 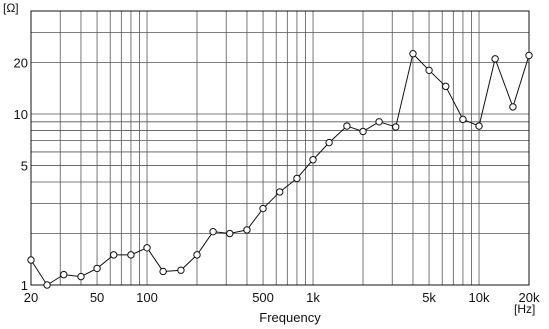 What do you see at coordinates (263, 297) in the screenshot?
I see `x-tick-label: 500` at bounding box center [263, 297].